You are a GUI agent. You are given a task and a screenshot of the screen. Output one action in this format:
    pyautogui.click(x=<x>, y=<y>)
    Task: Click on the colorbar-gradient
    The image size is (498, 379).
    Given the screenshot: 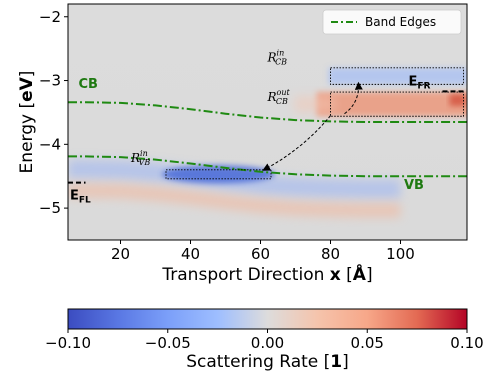 What is the action you would take?
    pyautogui.click(x=267, y=319)
    